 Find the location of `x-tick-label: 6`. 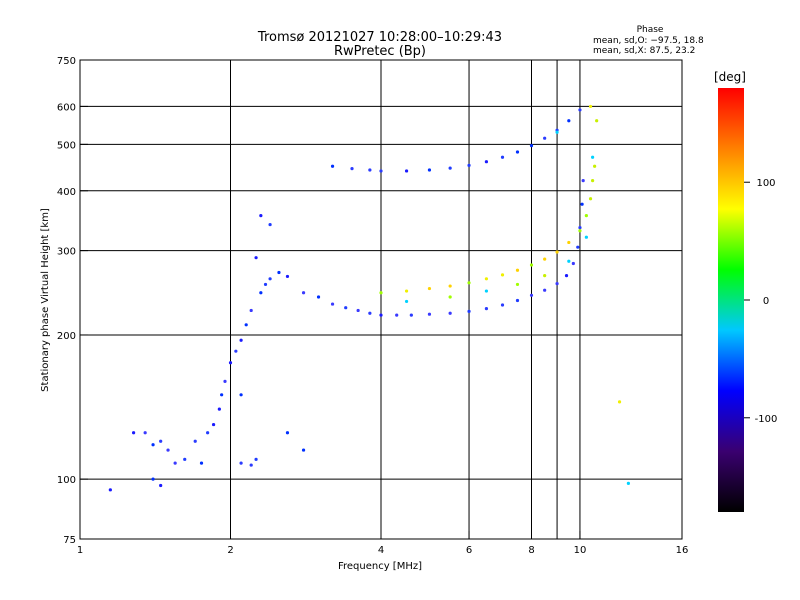

x-tick-label: 6 is located at coordinates (469, 550).